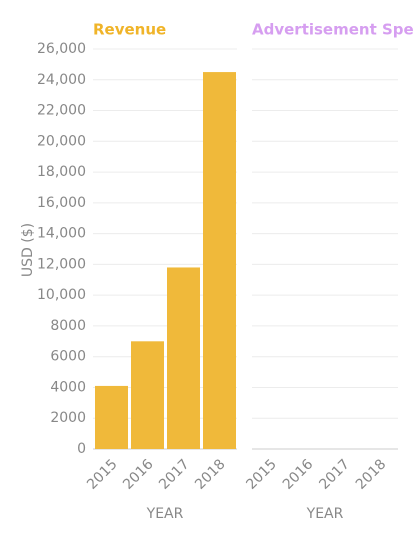  I want to click on y-tick-label: 6000, so click(68, 357).